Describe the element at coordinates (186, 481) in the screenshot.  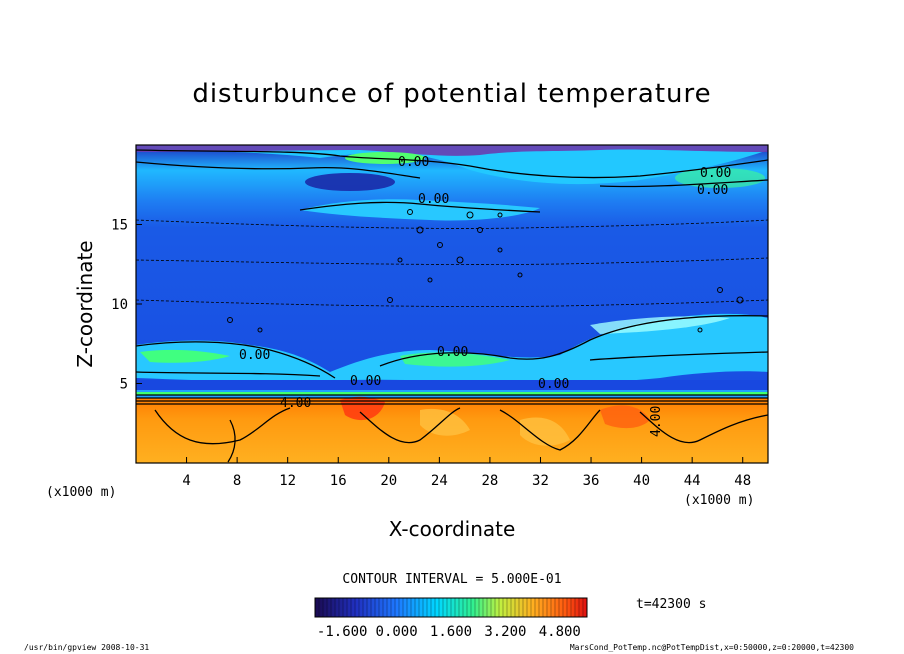
I see `x-tick-label: 4` at that location.